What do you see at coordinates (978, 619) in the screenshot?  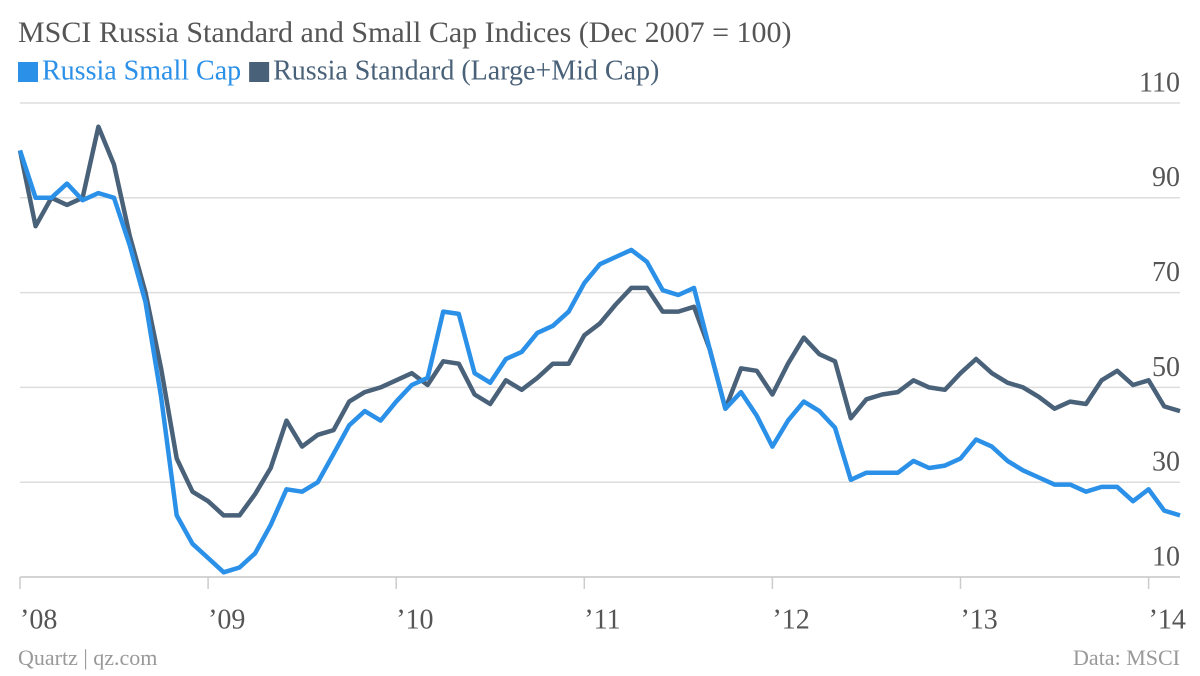 I see `x-tick-label: ’13` at bounding box center [978, 619].